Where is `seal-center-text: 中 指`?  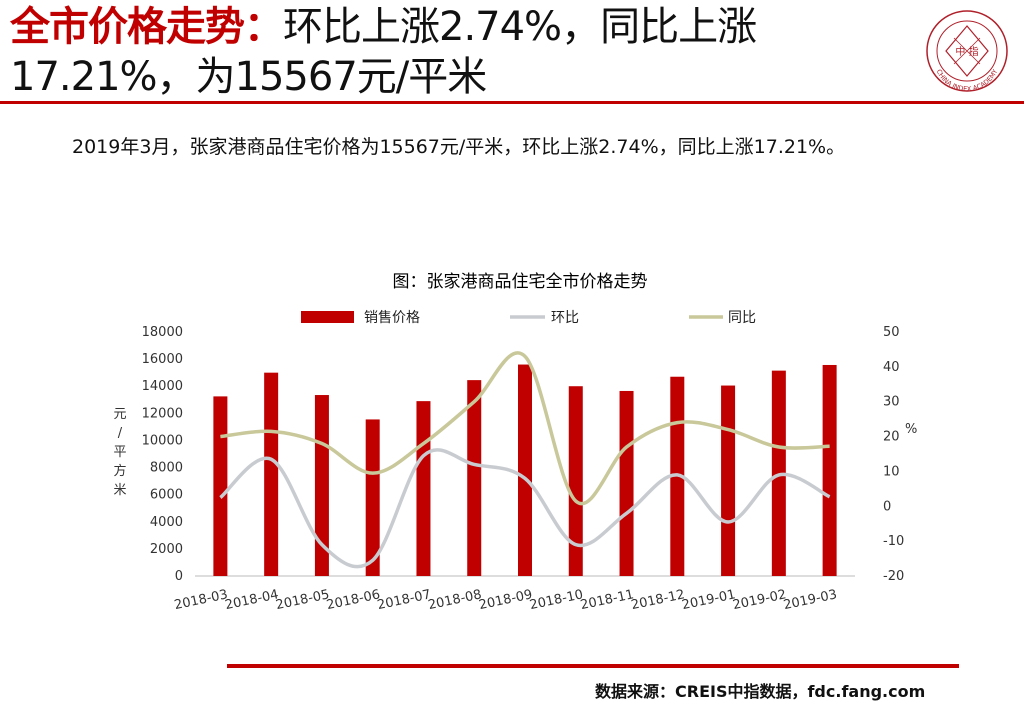 seal-center-text: 中 指 is located at coordinates (966, 51).